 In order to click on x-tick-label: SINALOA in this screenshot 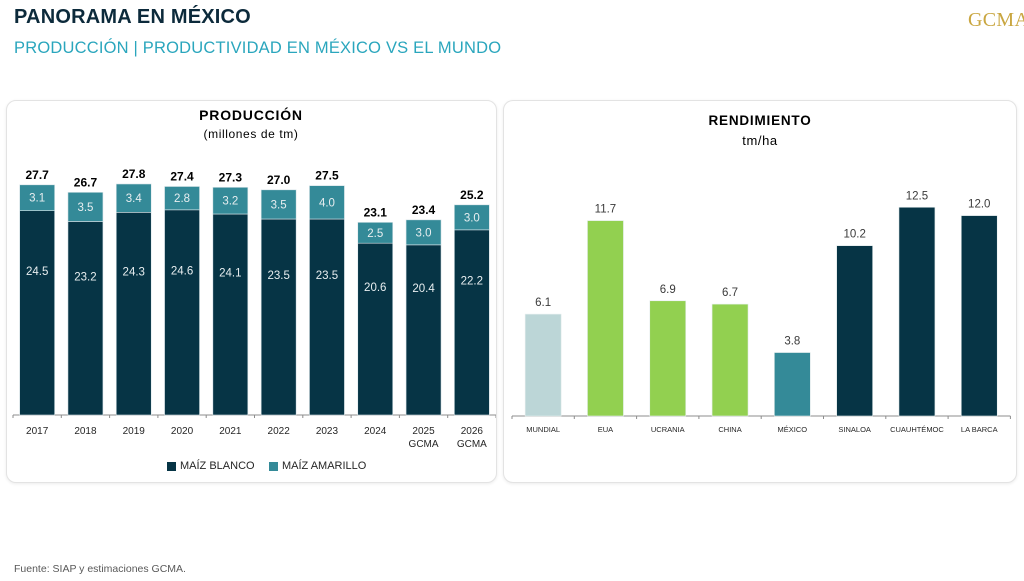, I will do `click(854, 429)`.